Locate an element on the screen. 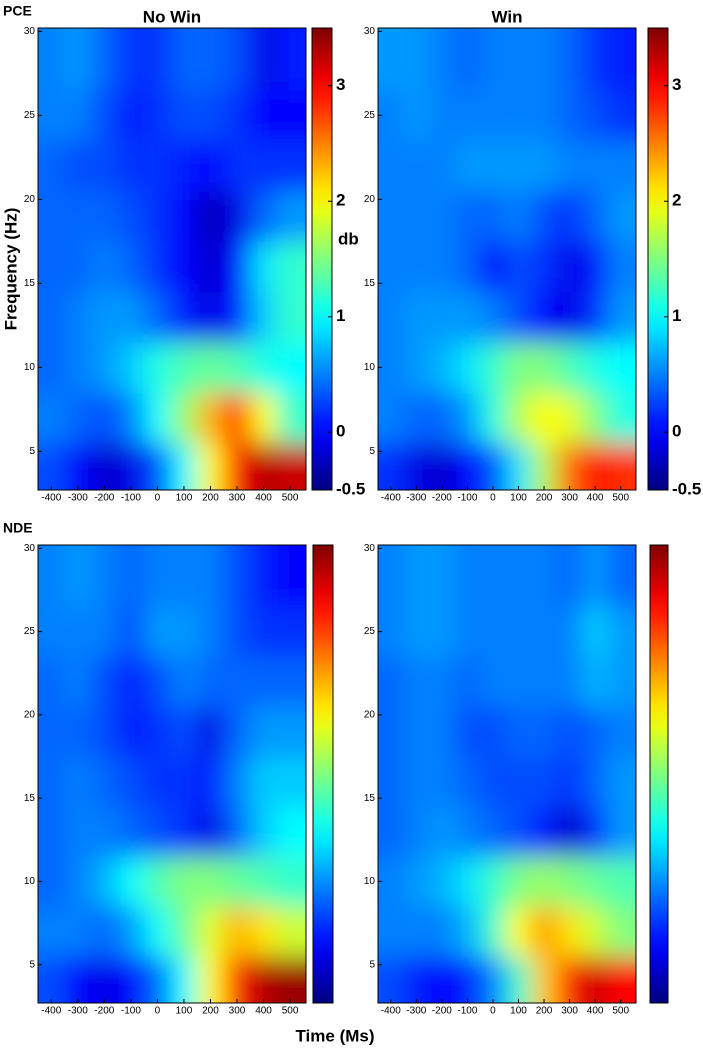  x-tick-label: 400 is located at coordinates (263, 1011).